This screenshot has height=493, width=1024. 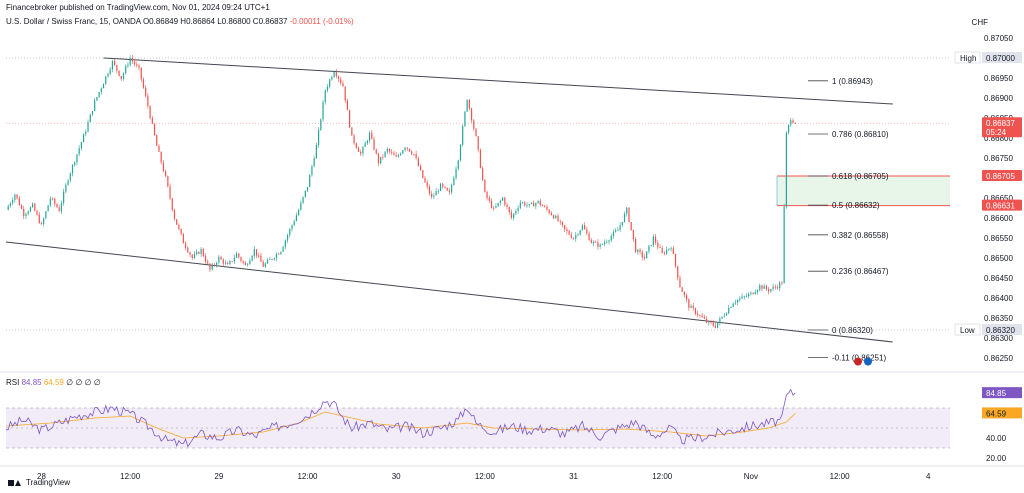 I want to click on rsi-y-tick-label: 20.00, so click(x=996, y=458).